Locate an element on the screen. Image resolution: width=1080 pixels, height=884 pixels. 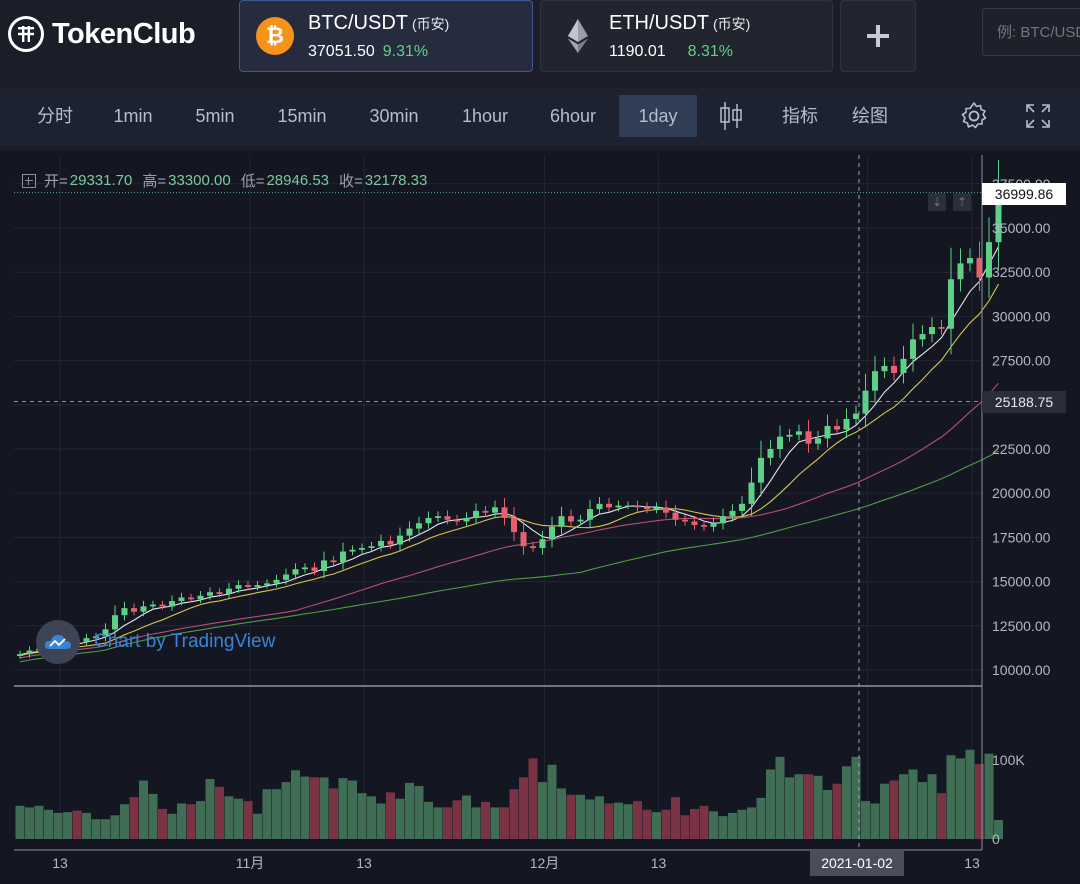
interval-tab-6hour: 6hour is located at coordinates (573, 116).